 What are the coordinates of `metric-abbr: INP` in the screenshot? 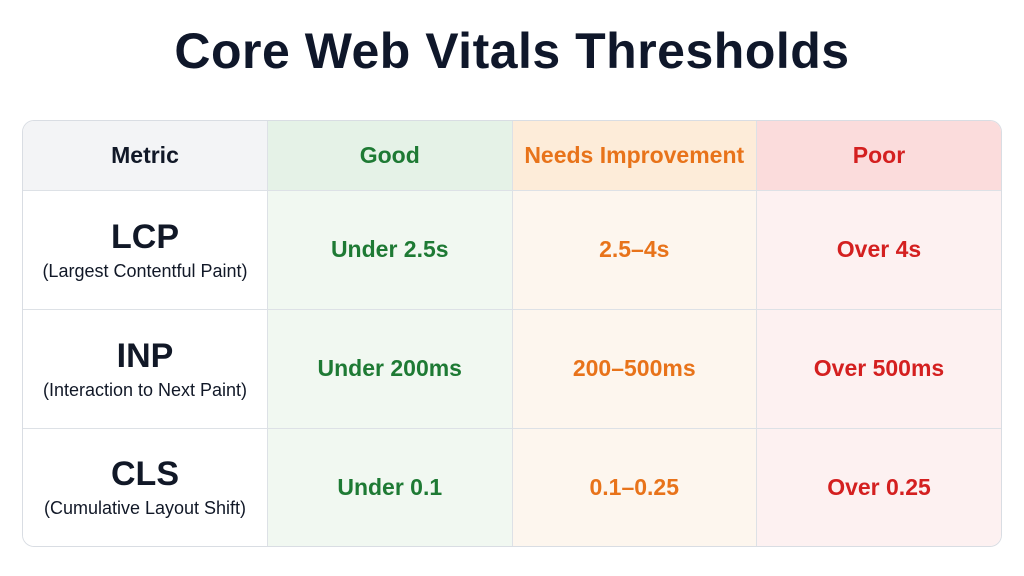 It's located at (145, 355).